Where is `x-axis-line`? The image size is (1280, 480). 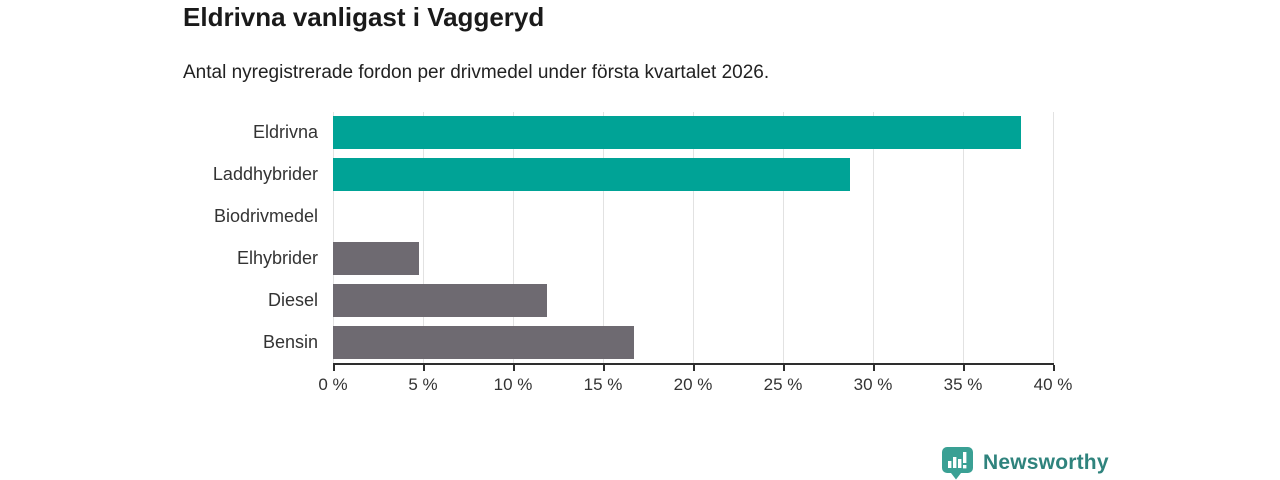 x-axis-line is located at coordinates (693, 364).